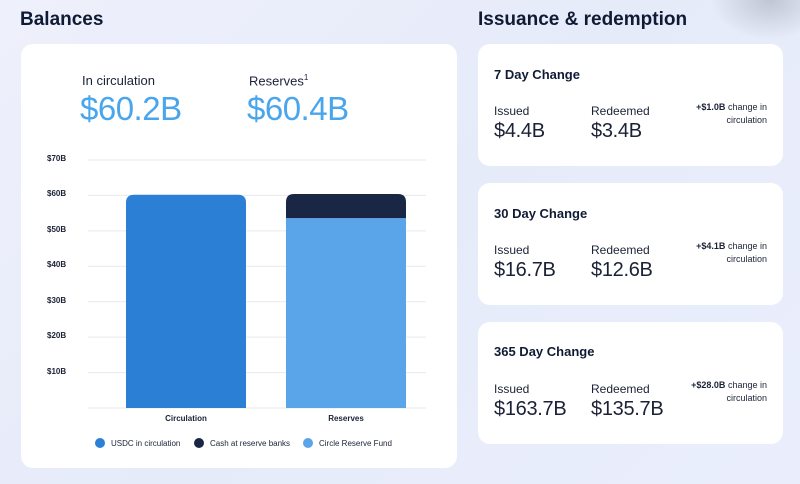 The height and width of the screenshot is (484, 800). Describe the element at coordinates (622, 270) in the screenshot. I see `redeemed-value: $12.6B` at that location.